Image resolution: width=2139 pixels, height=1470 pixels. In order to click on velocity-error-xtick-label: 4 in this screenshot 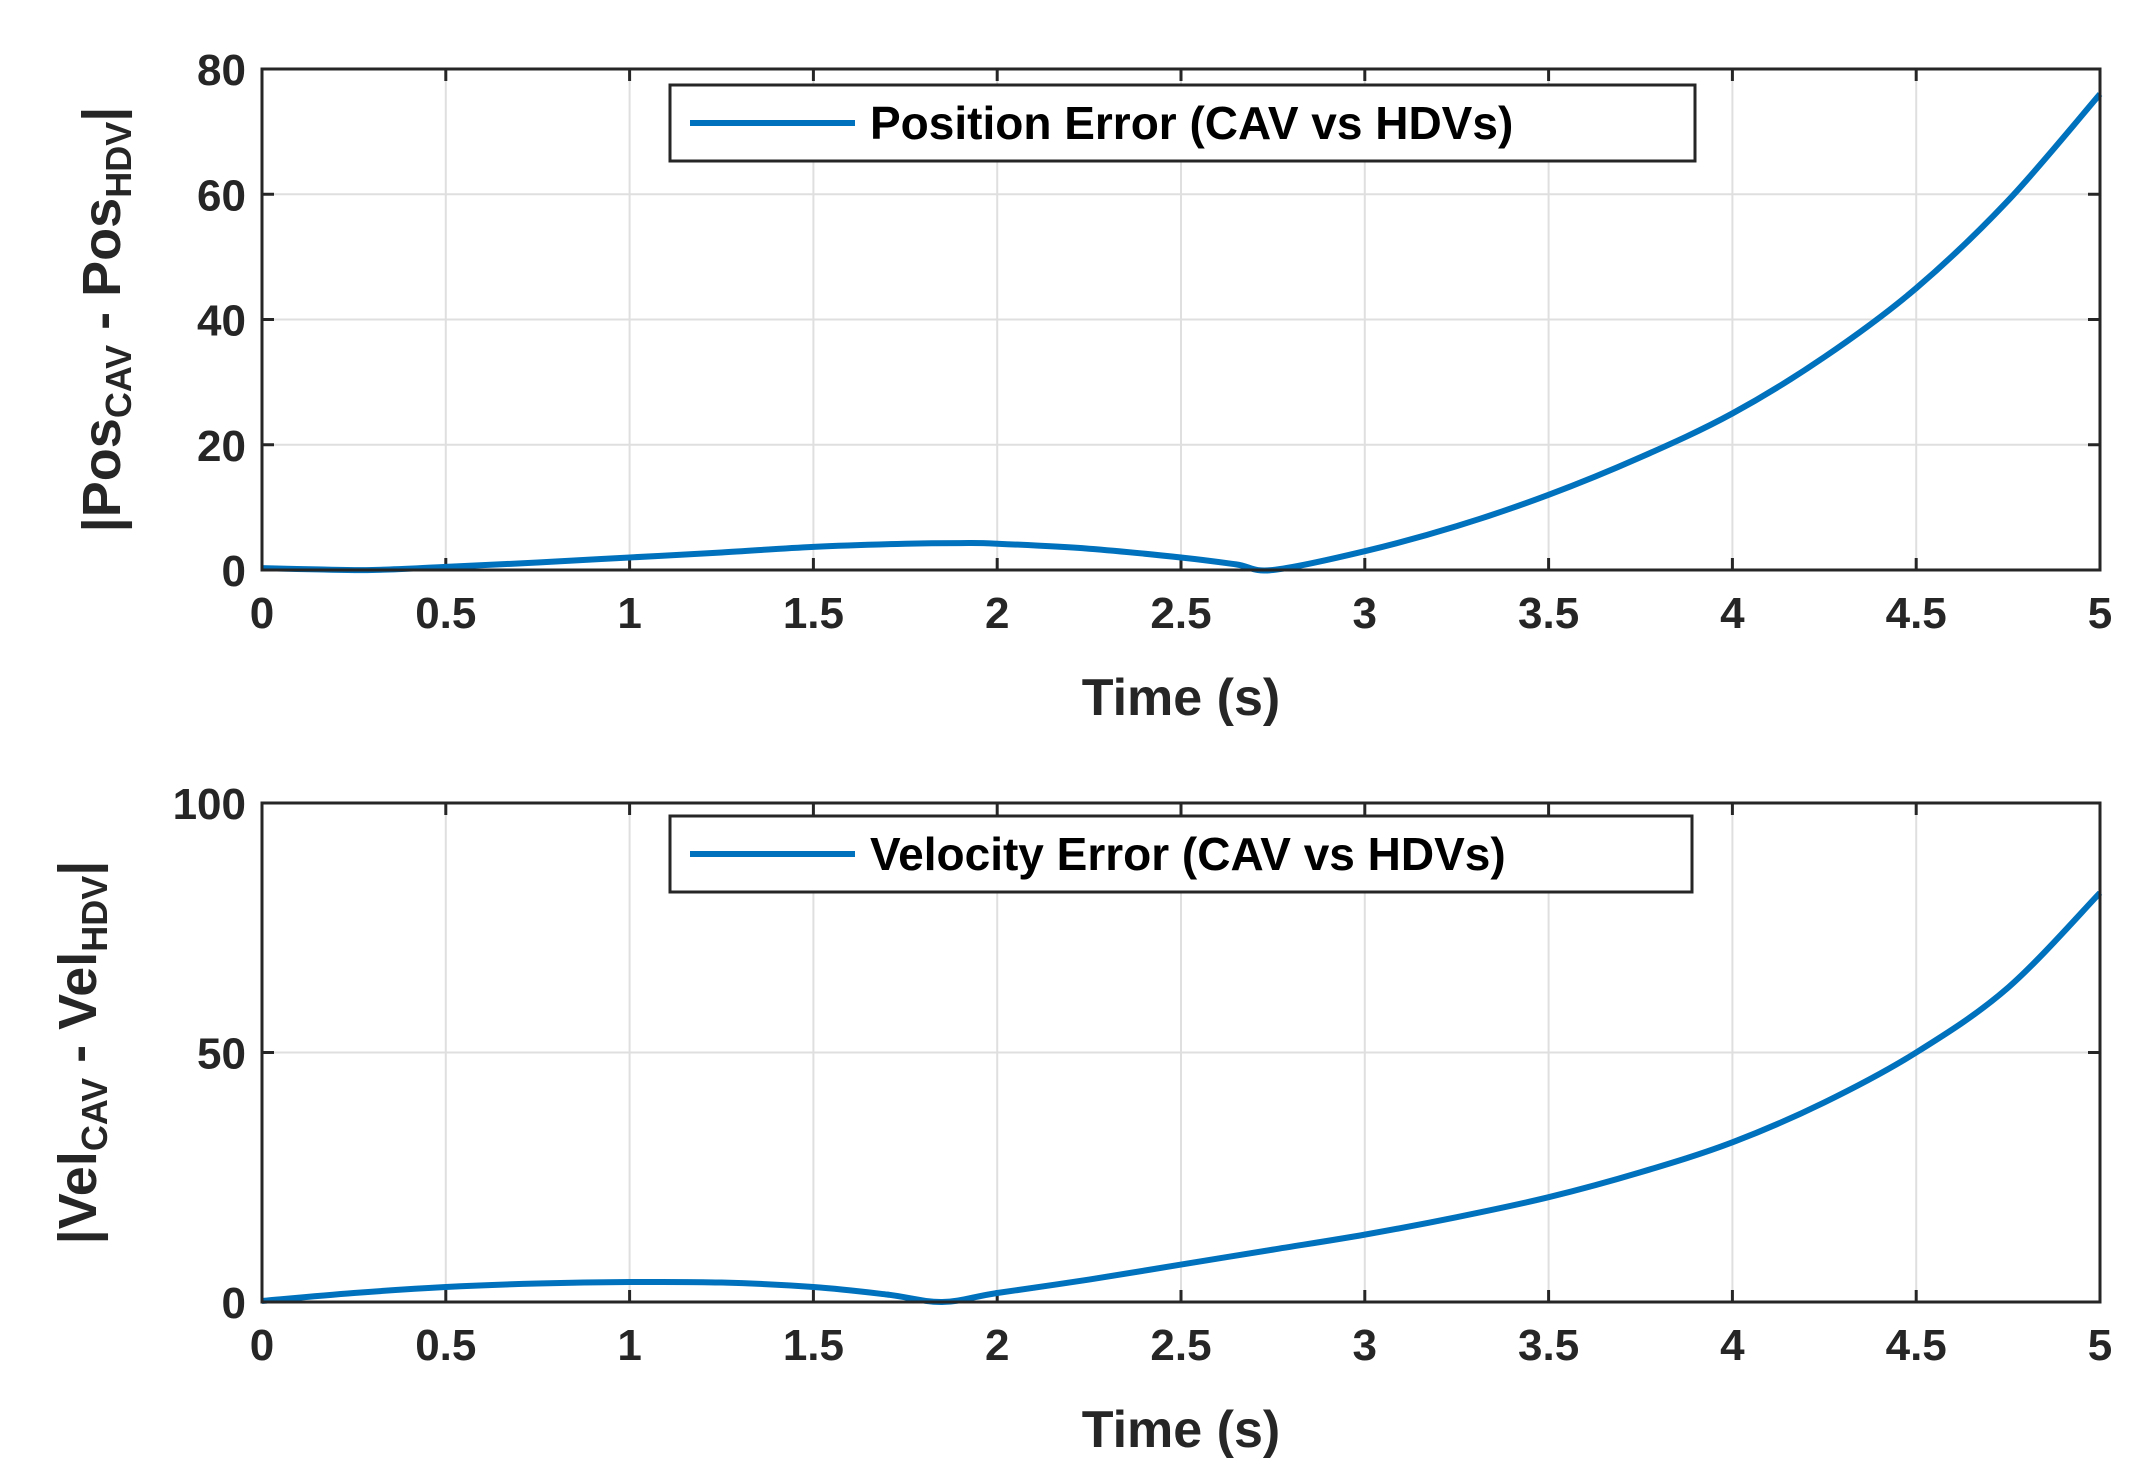, I will do `click(1732, 1345)`.